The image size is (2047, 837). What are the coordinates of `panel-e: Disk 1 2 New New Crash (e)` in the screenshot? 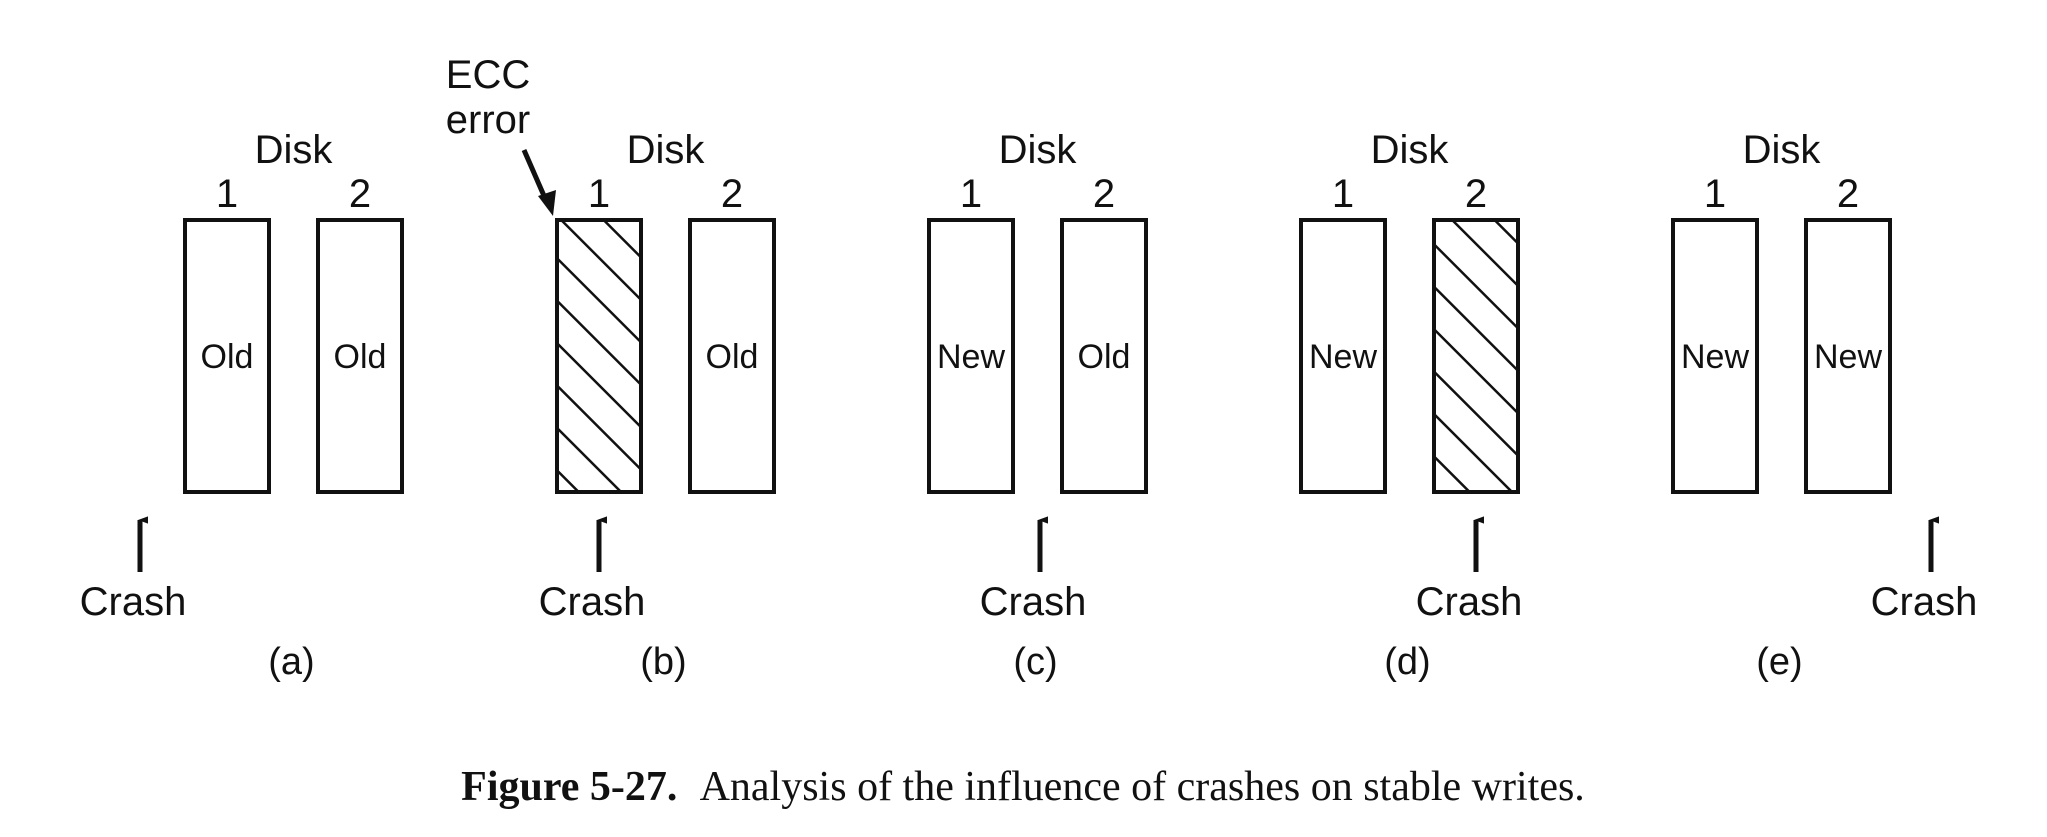 It's located at (1824, 405).